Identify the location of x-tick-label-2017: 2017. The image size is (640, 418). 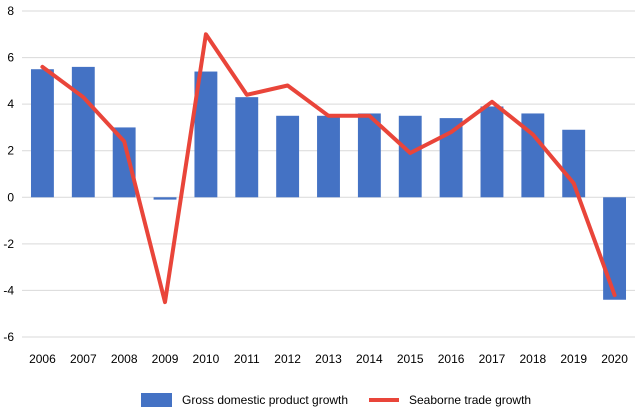
(492, 359).